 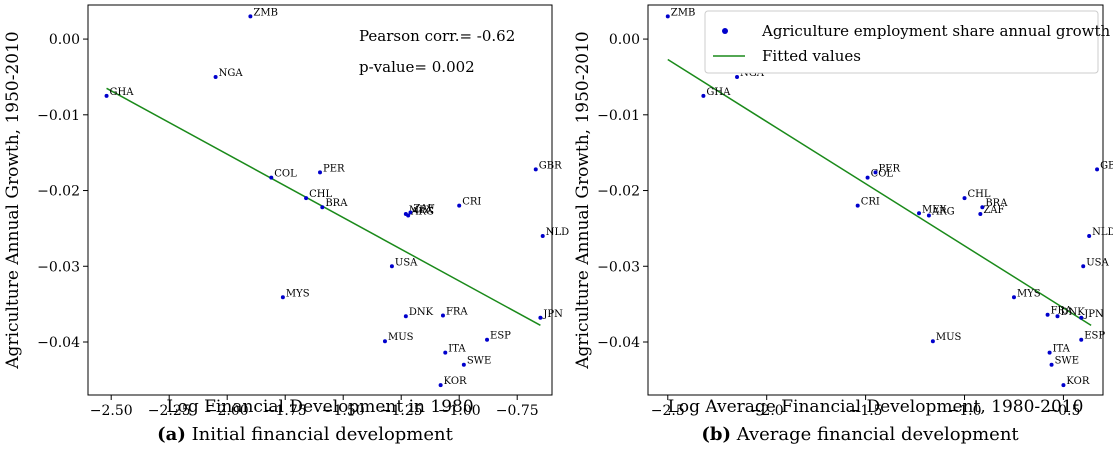 I want to click on chart-a-y-tick-label: 0.00, so click(x=64, y=40).